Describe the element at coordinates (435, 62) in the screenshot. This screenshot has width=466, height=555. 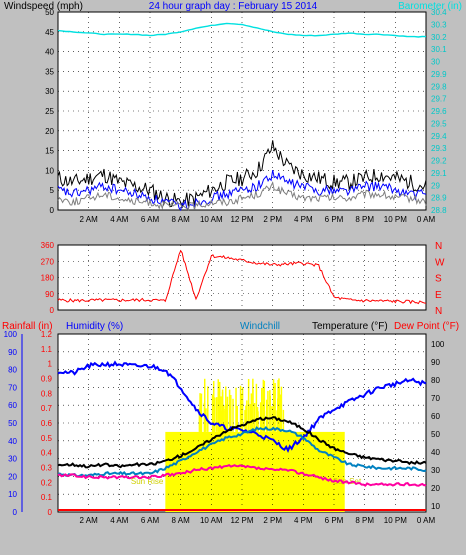
I see `y2-tick-label: 30` at that location.